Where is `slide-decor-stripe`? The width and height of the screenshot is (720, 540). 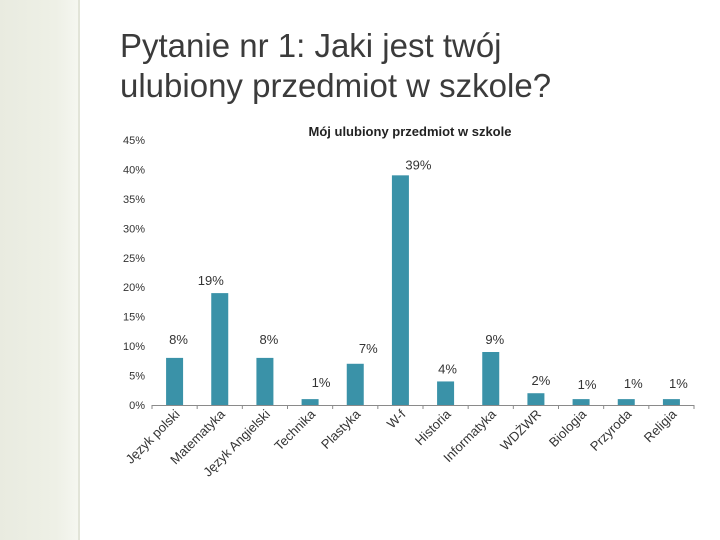
slide-decor-stripe is located at coordinates (40, 270).